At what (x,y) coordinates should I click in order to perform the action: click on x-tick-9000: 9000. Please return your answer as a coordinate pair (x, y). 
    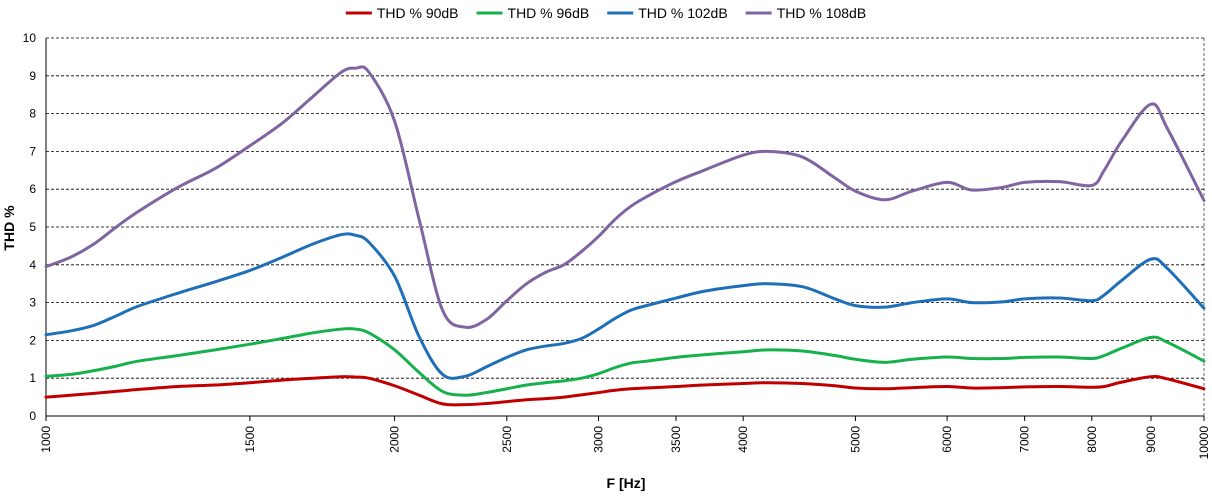
    Looking at the image, I should click on (1151, 439).